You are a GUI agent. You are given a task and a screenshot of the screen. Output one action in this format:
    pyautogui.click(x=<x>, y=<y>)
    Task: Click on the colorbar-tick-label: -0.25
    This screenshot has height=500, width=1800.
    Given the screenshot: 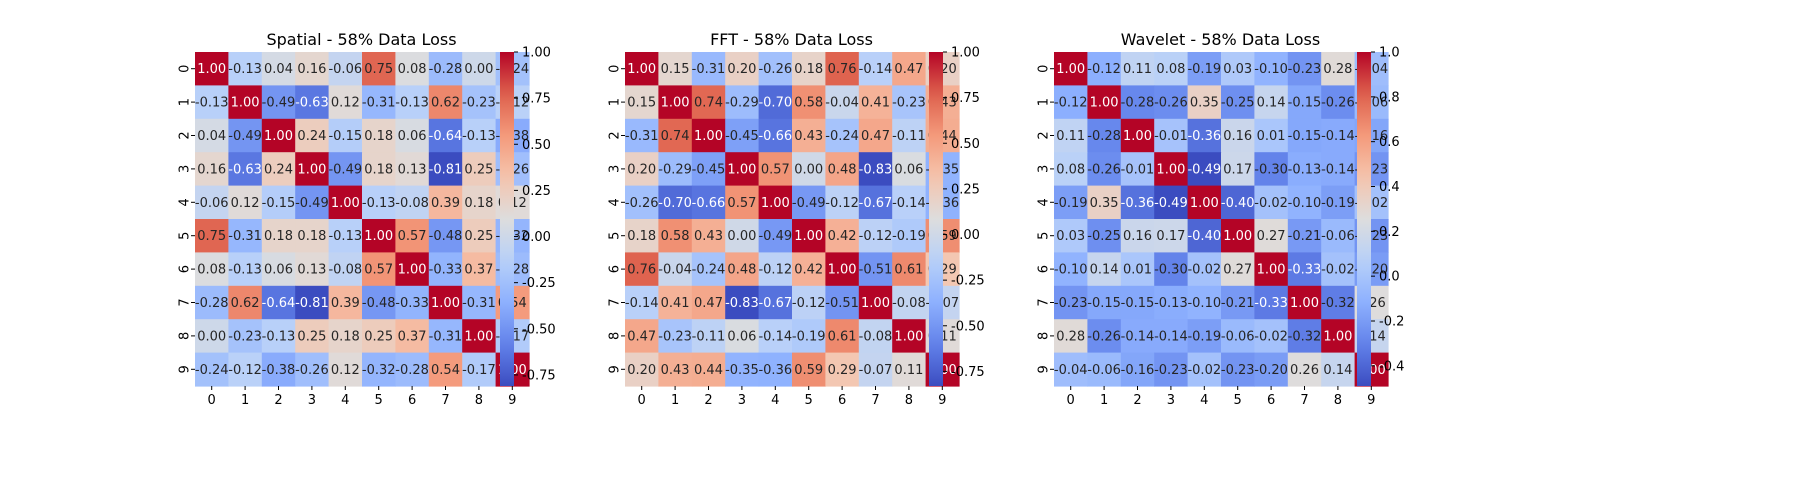 What is the action you would take?
    pyautogui.click(x=968, y=281)
    